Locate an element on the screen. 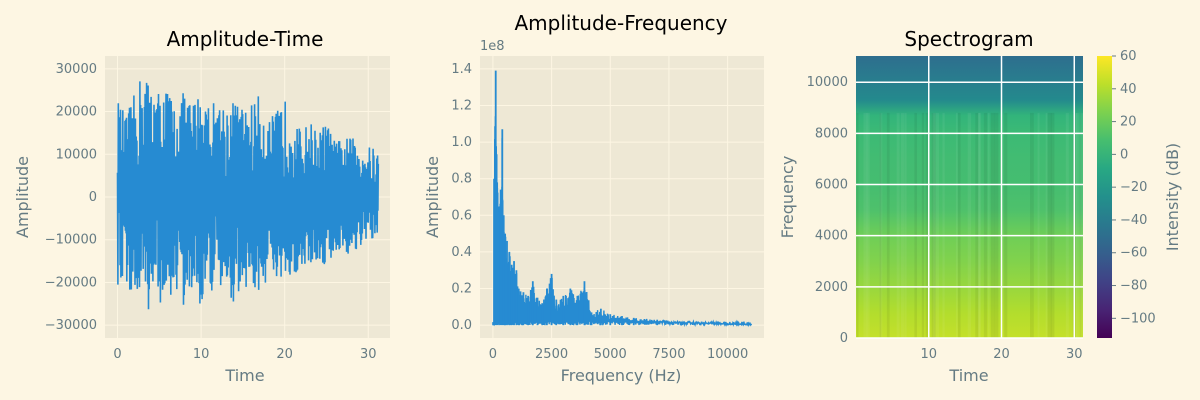 The width and height of the screenshot is (1200, 400). colorbar-tick-label: 0 is located at coordinates (1124, 154).